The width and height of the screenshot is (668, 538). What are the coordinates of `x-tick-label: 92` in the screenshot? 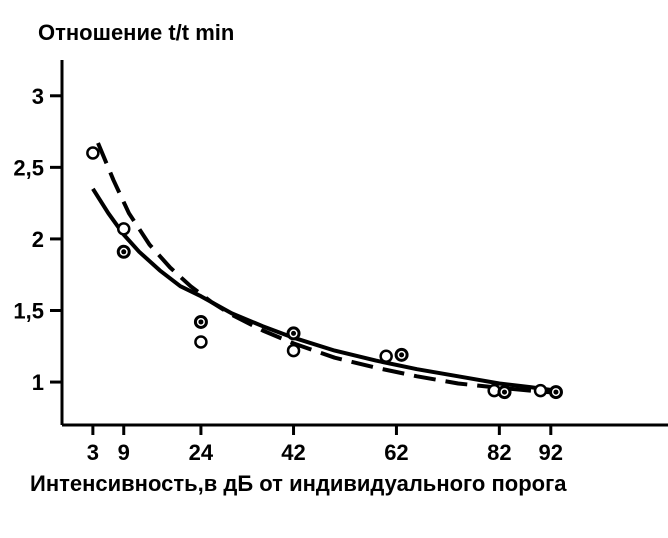 It's located at (551, 452).